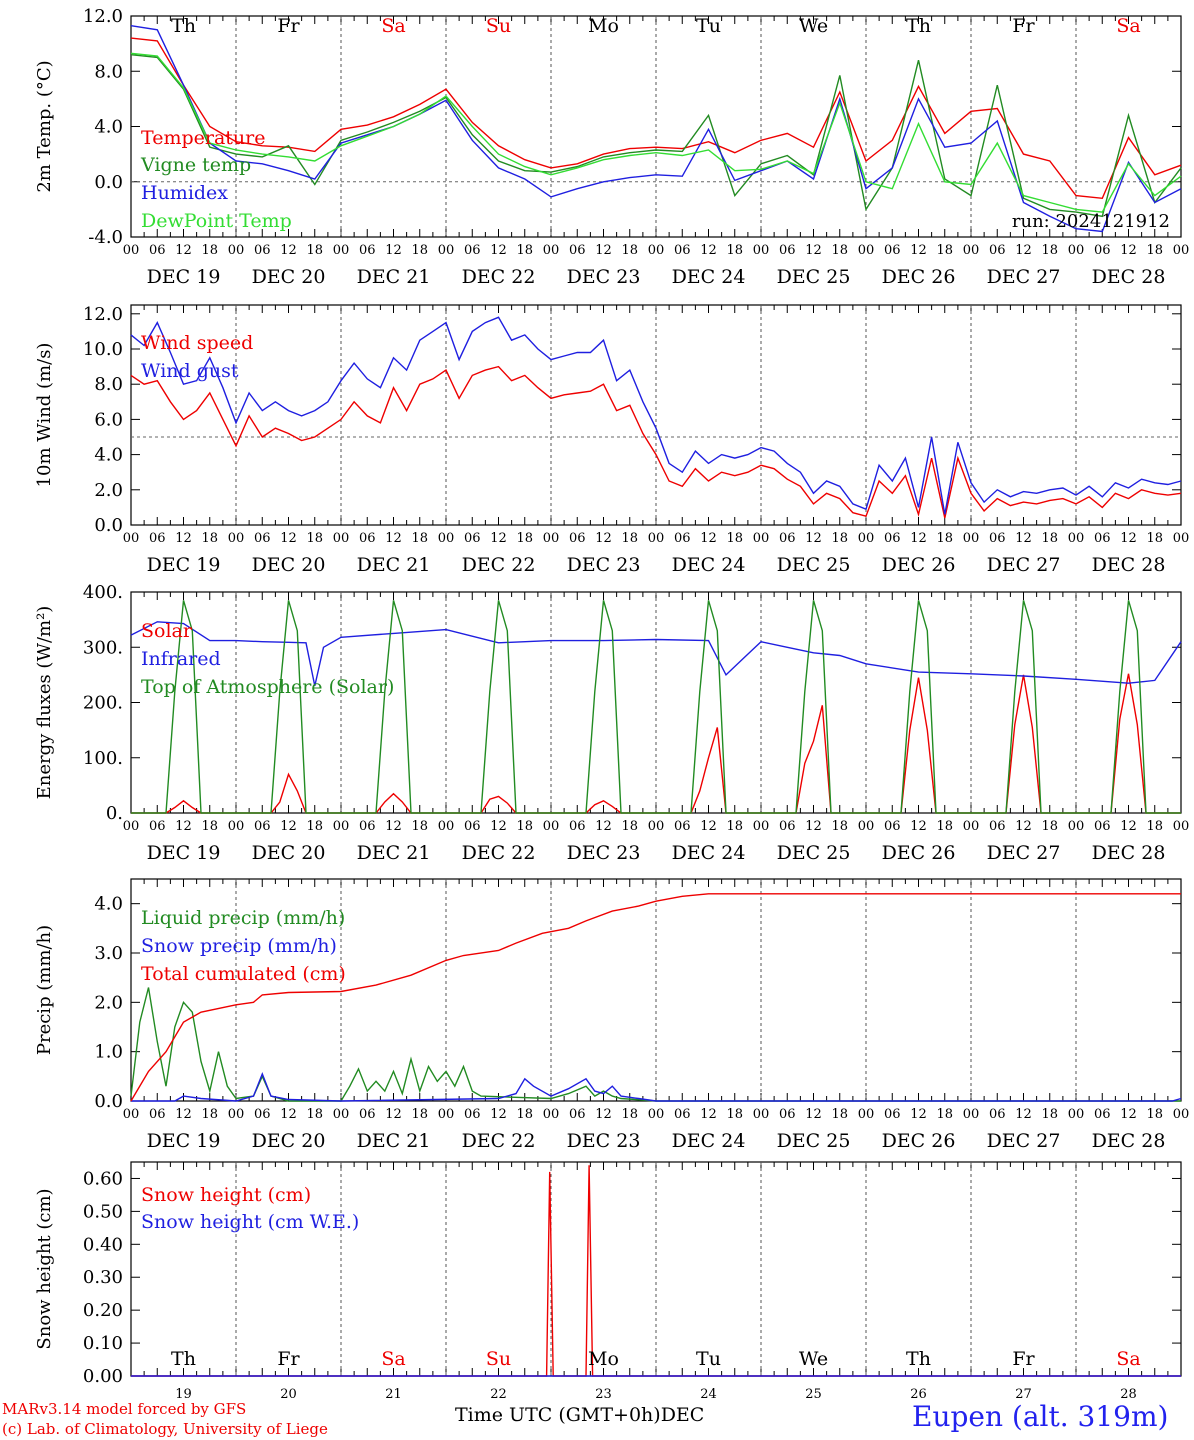 This screenshot has height=1440, width=1194. I want to click on date-label: DEC 21, so click(394, 1141).